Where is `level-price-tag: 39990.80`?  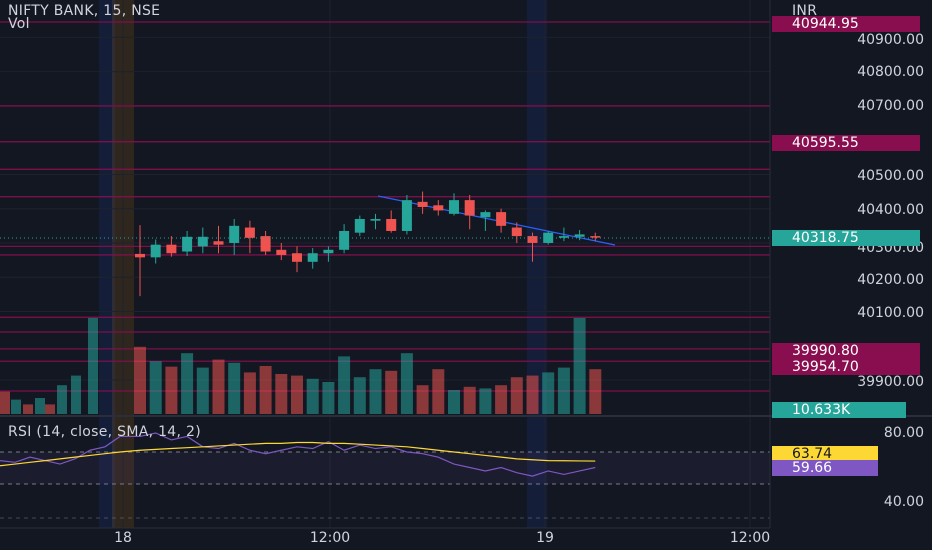
level-price-tag: 39990.80 is located at coordinates (846, 351).